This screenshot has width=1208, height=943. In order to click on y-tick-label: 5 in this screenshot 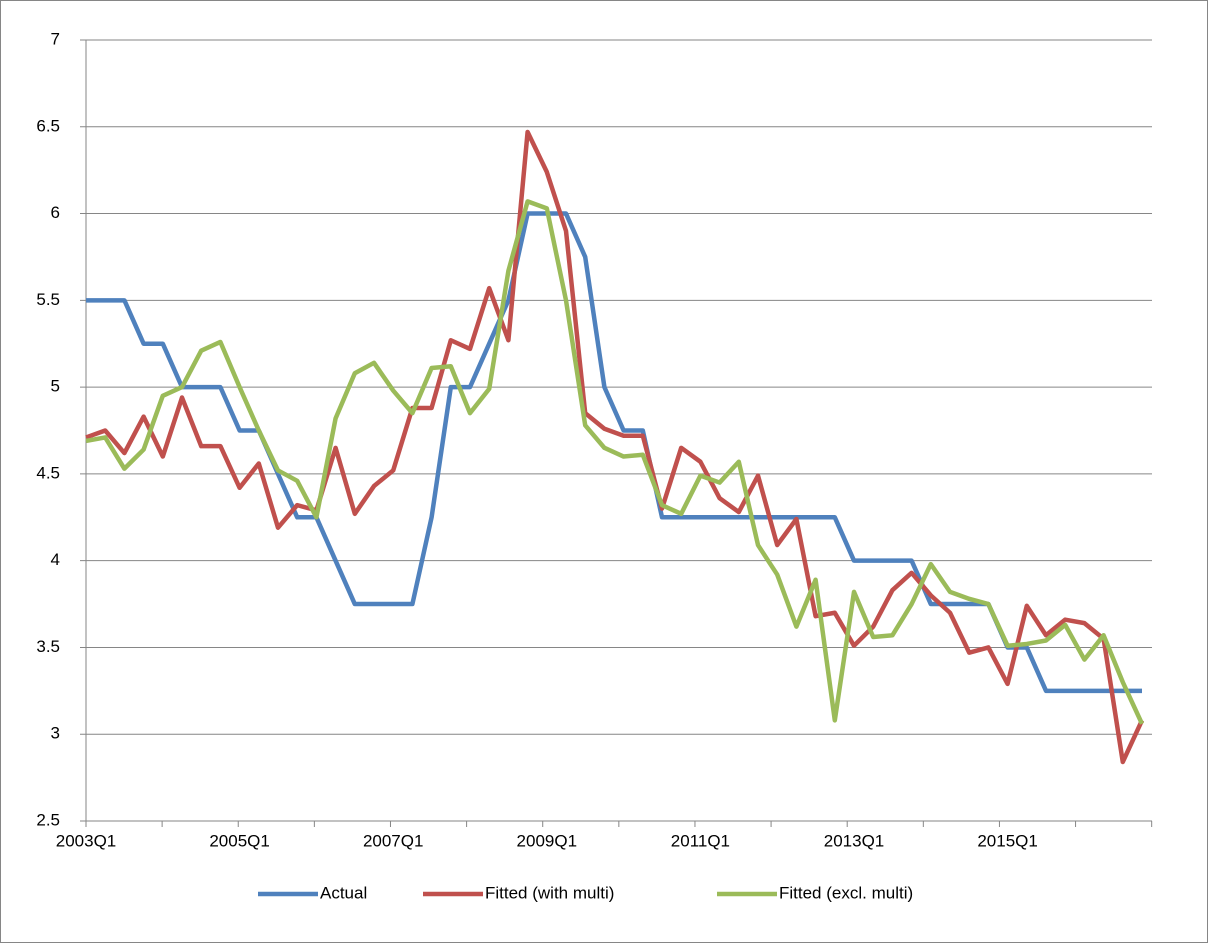, I will do `click(55, 386)`.